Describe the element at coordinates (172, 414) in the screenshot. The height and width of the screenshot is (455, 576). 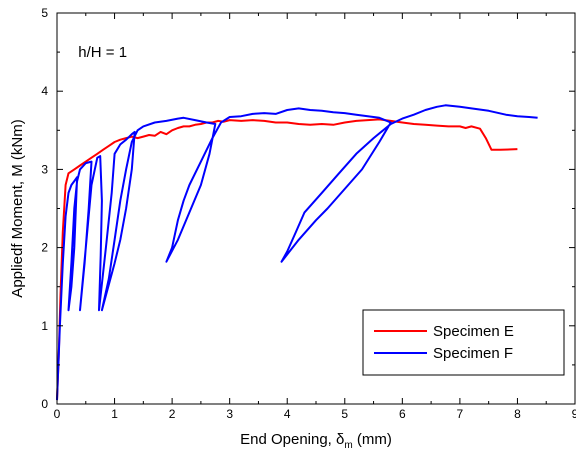
I see `x-tick-label: 2` at that location.